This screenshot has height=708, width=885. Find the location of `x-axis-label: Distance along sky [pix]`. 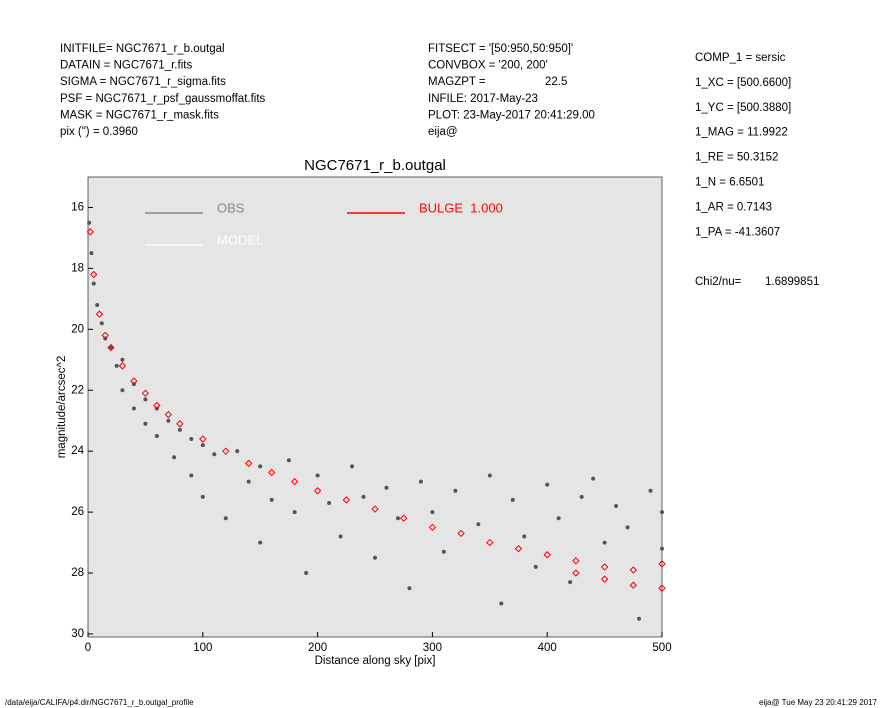

x-axis-label: Distance along sky [pix] is located at coordinates (375, 661).